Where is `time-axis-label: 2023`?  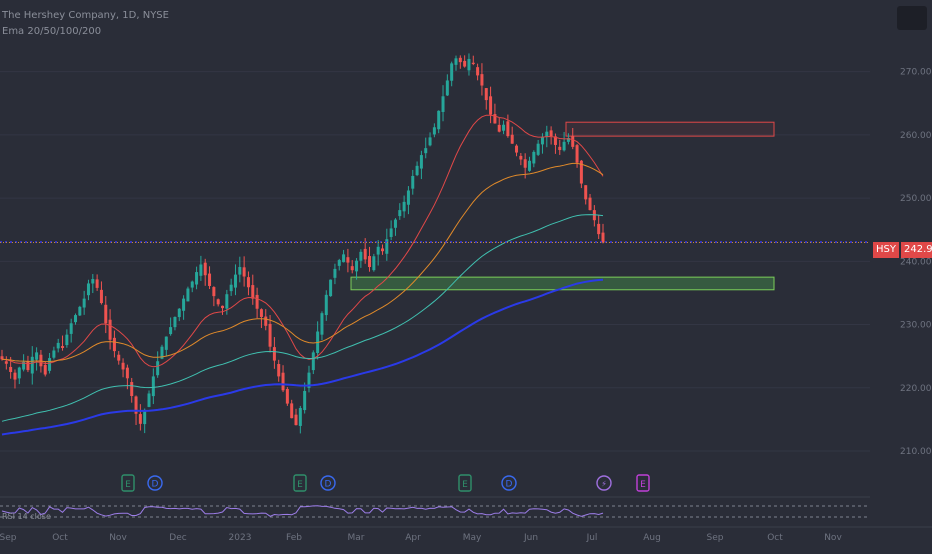
time-axis-label: 2023 is located at coordinates (240, 538).